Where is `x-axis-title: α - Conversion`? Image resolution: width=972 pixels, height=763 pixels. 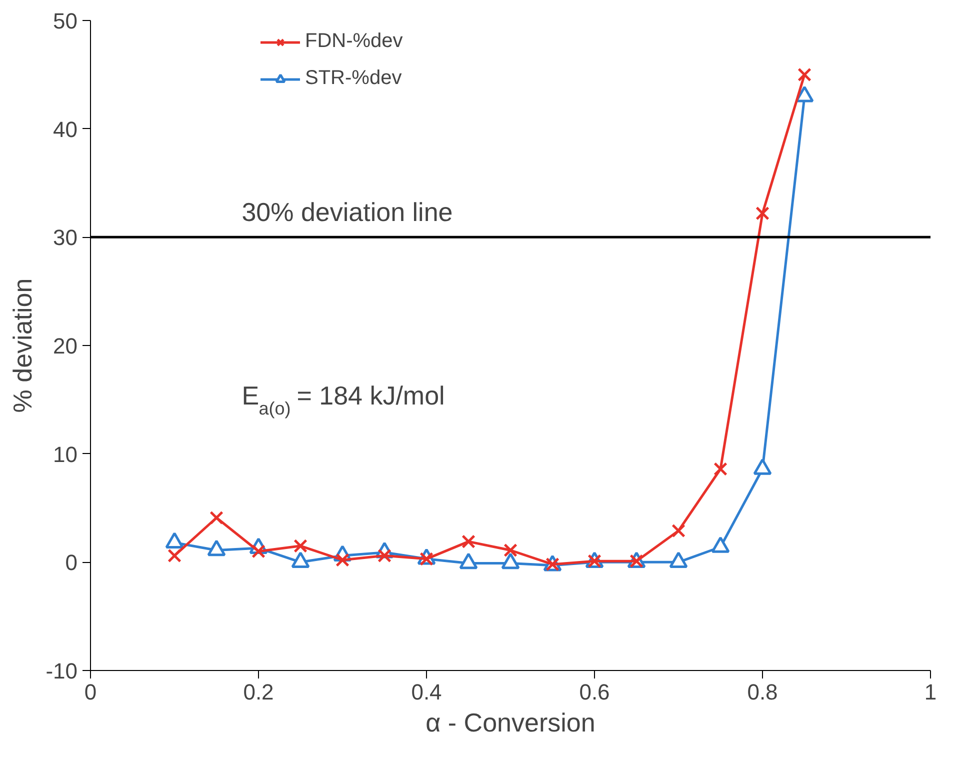
x-axis-title: α - Conversion is located at coordinates (511, 723).